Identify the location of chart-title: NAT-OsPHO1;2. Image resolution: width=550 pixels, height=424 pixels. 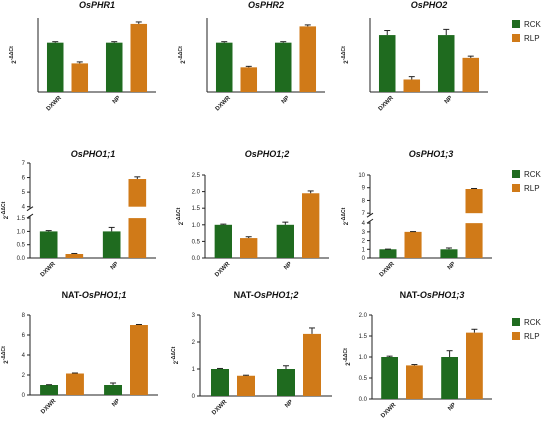
(266, 295).